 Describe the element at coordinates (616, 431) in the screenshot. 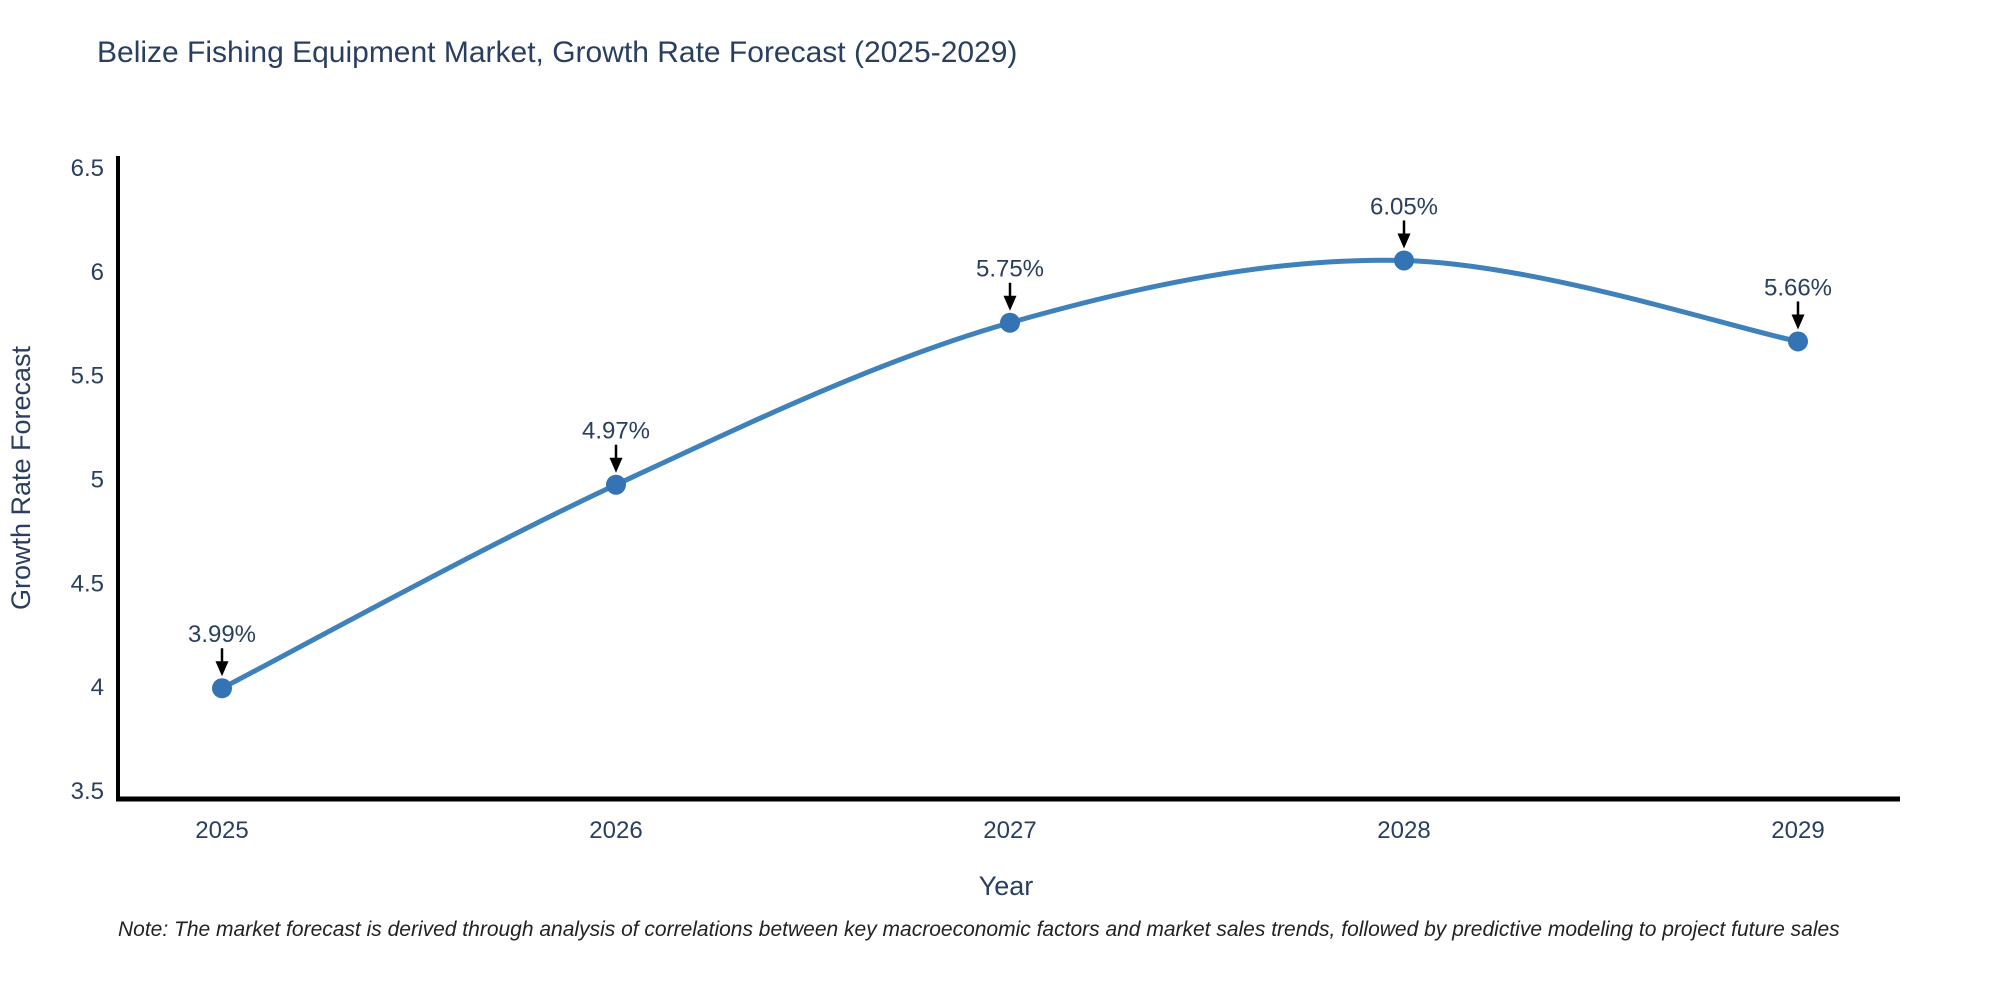

I see `annotation-label: 4.97%` at that location.